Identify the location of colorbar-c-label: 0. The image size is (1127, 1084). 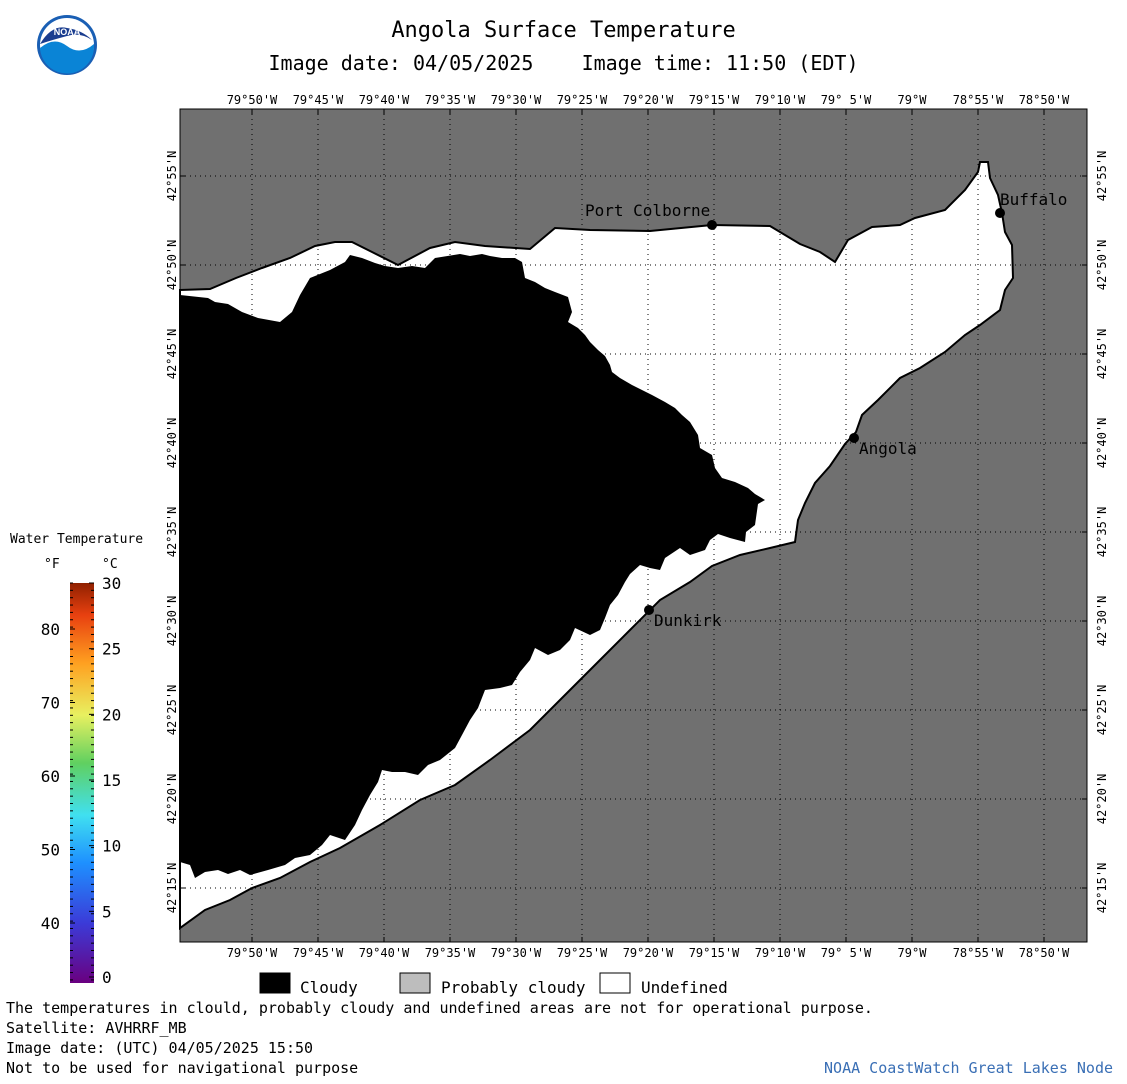
(107, 977).